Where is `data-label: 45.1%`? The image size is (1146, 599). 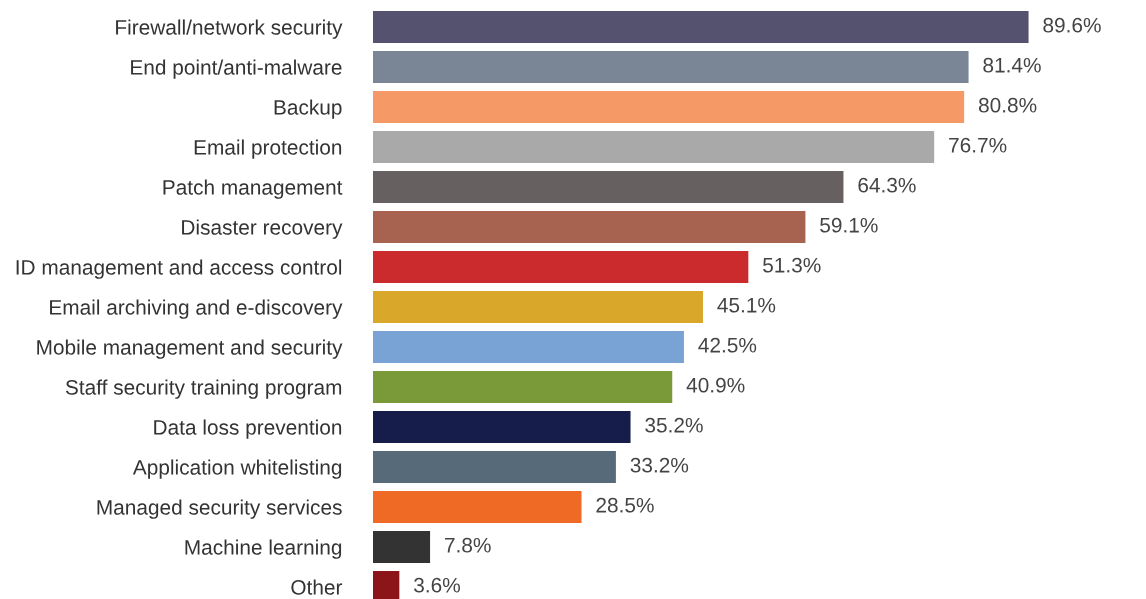 data-label: 45.1% is located at coordinates (746, 305).